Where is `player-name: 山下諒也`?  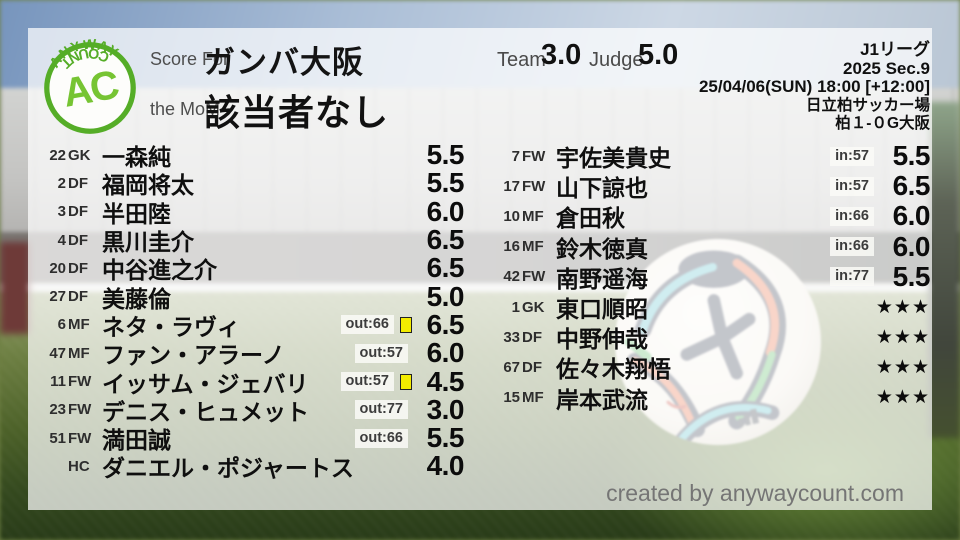 player-name: 山下諒也 is located at coordinates (602, 188).